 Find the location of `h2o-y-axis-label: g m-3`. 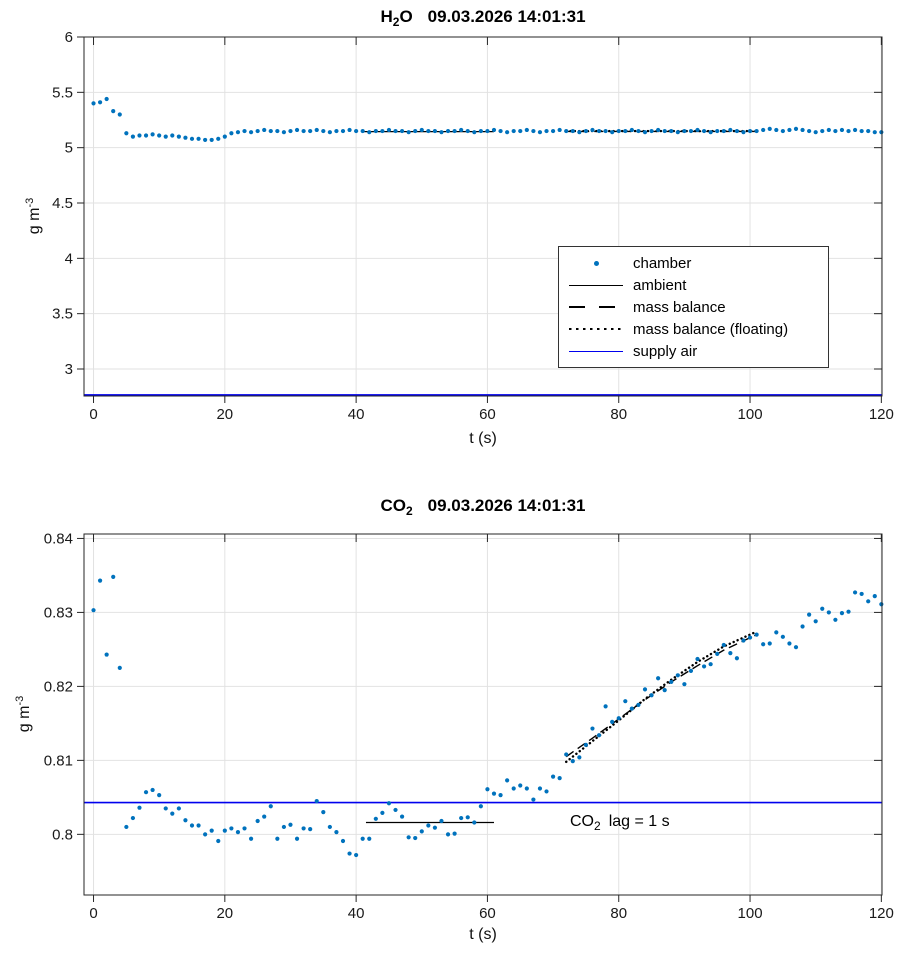

h2o-y-axis-label: g m-3 is located at coordinates (34, 216).